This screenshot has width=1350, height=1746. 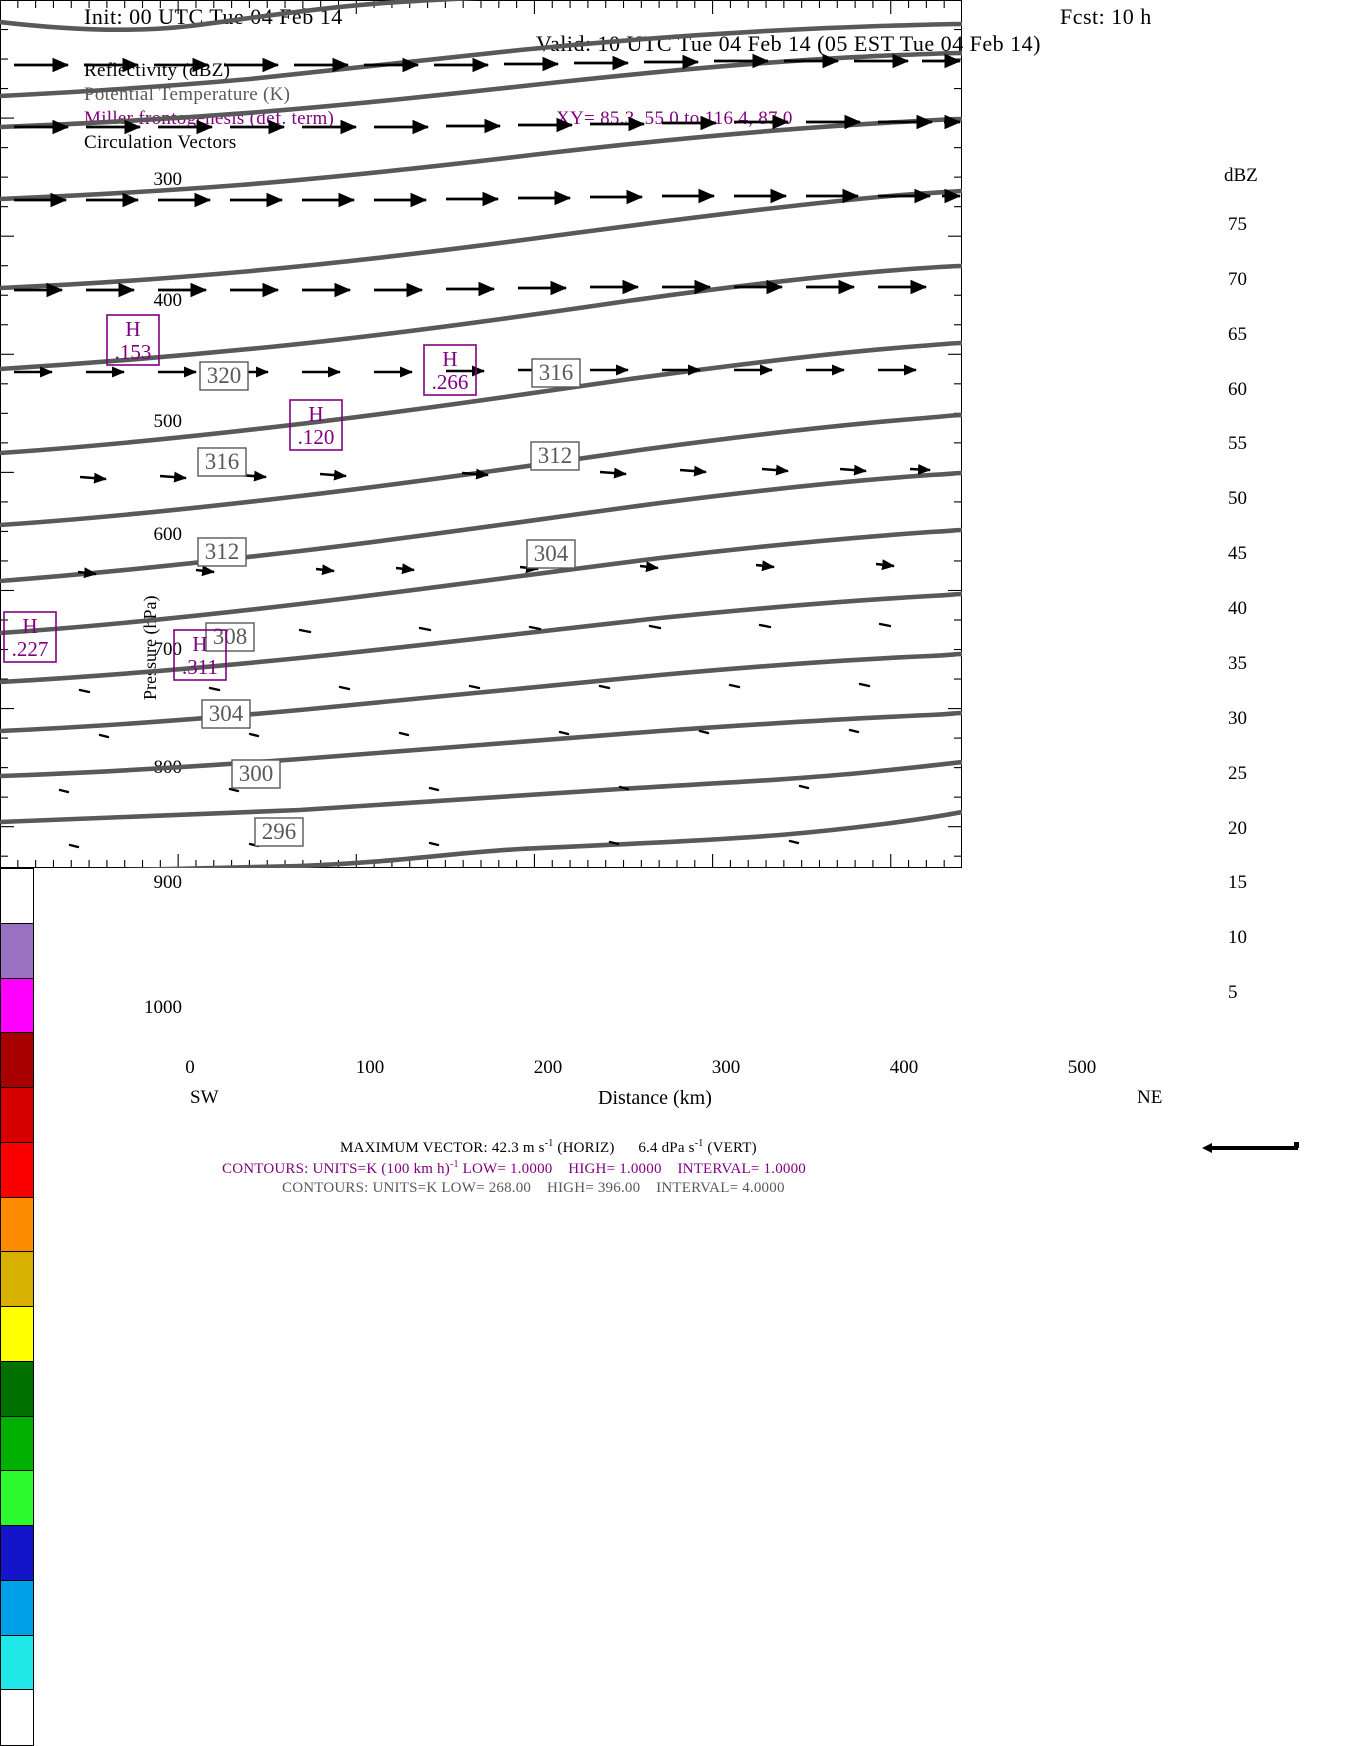 I want to click on theta-low-value: 268.00, so click(x=510, y=1188).